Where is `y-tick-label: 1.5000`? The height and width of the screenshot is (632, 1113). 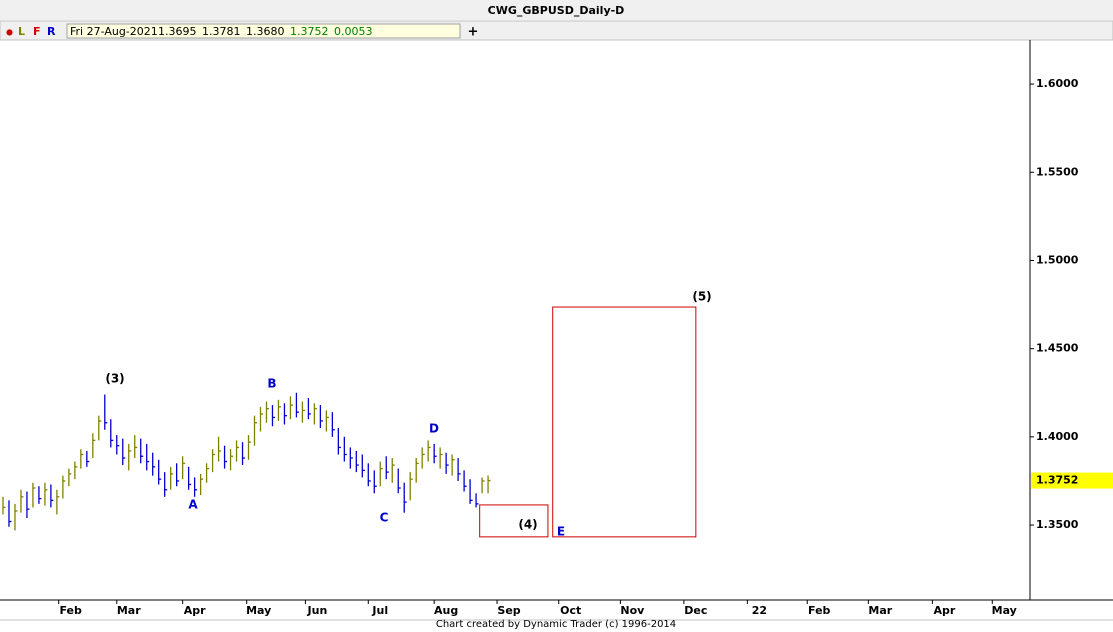 y-tick-label: 1.5000 is located at coordinates (1057, 259).